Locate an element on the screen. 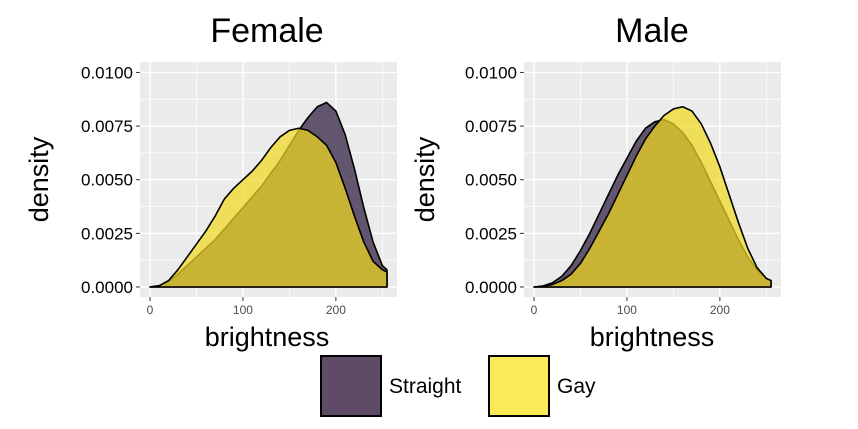  legend: Straight Gay is located at coordinates (458, 386).